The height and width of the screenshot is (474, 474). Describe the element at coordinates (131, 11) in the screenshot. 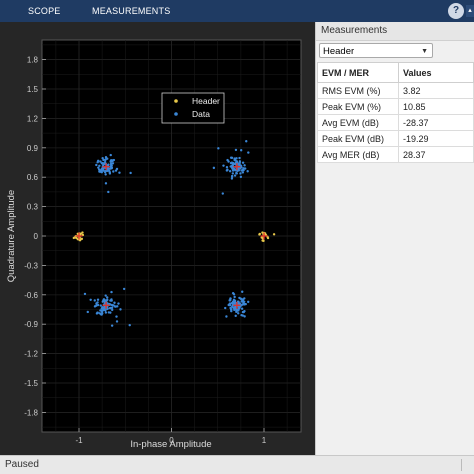

I see `tab-measurements: MEASUREMENTS` at that location.